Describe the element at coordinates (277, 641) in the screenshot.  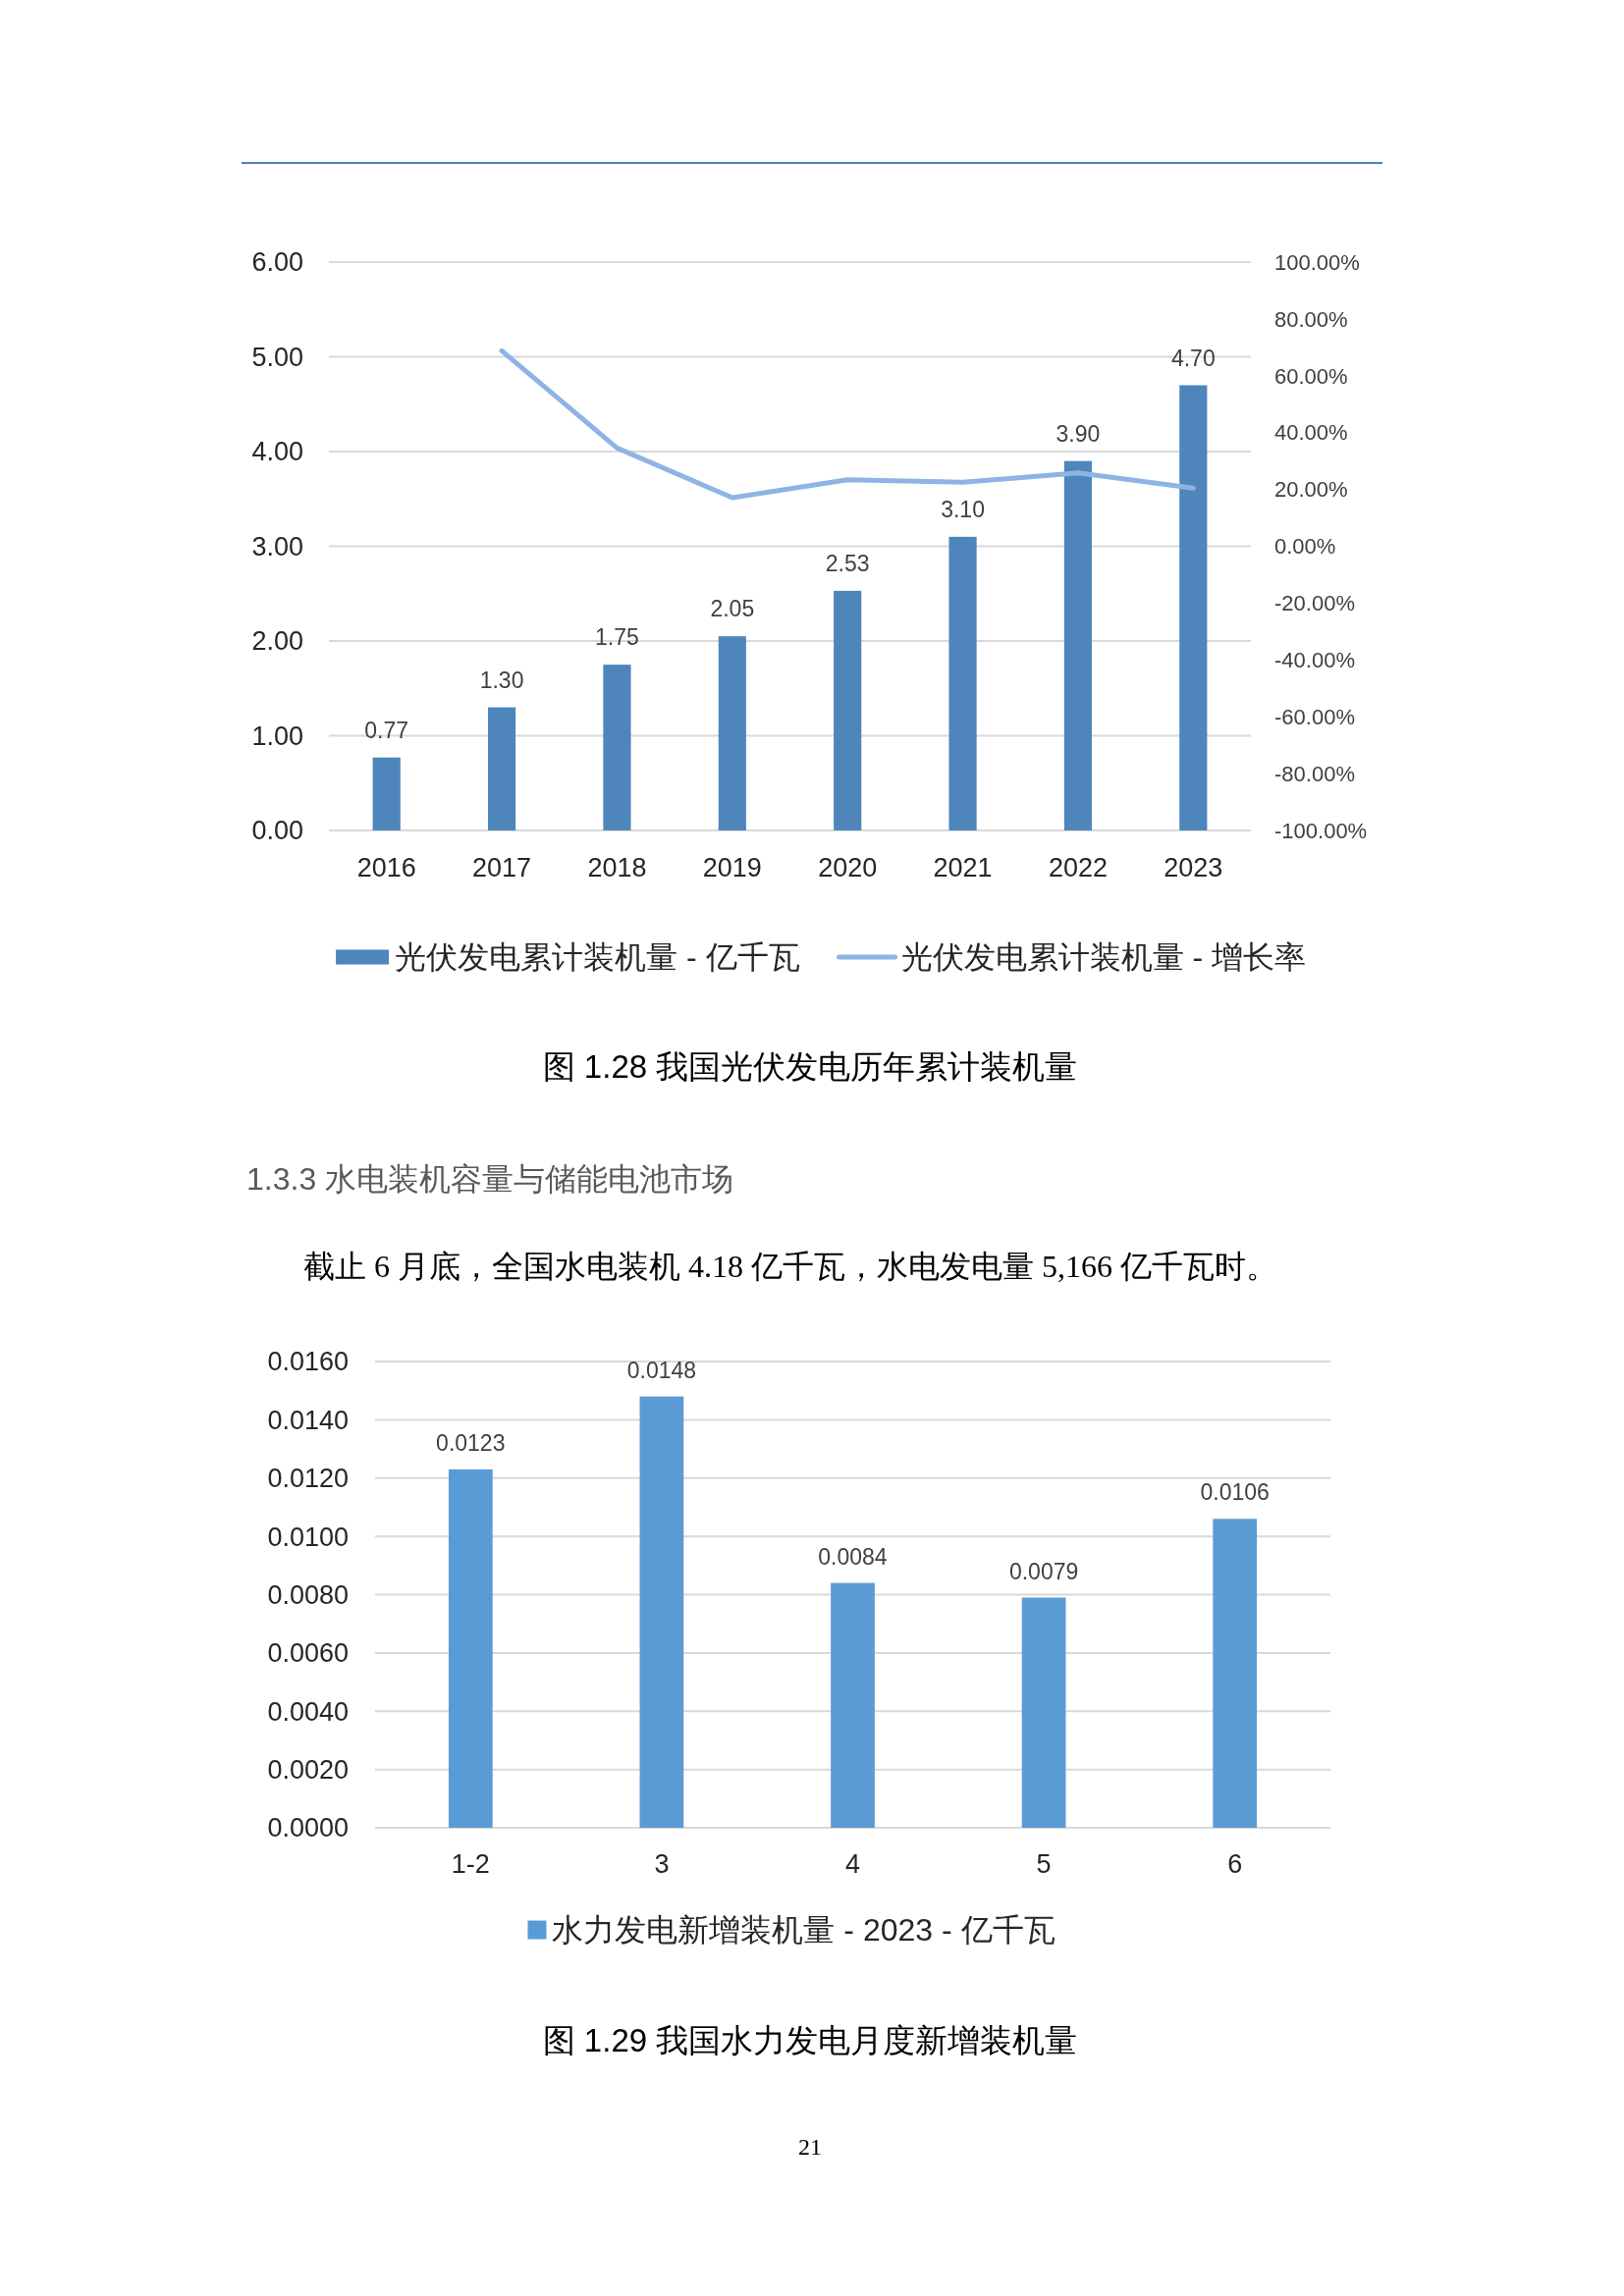
I see `y-tick-label: 2.00` at that location.